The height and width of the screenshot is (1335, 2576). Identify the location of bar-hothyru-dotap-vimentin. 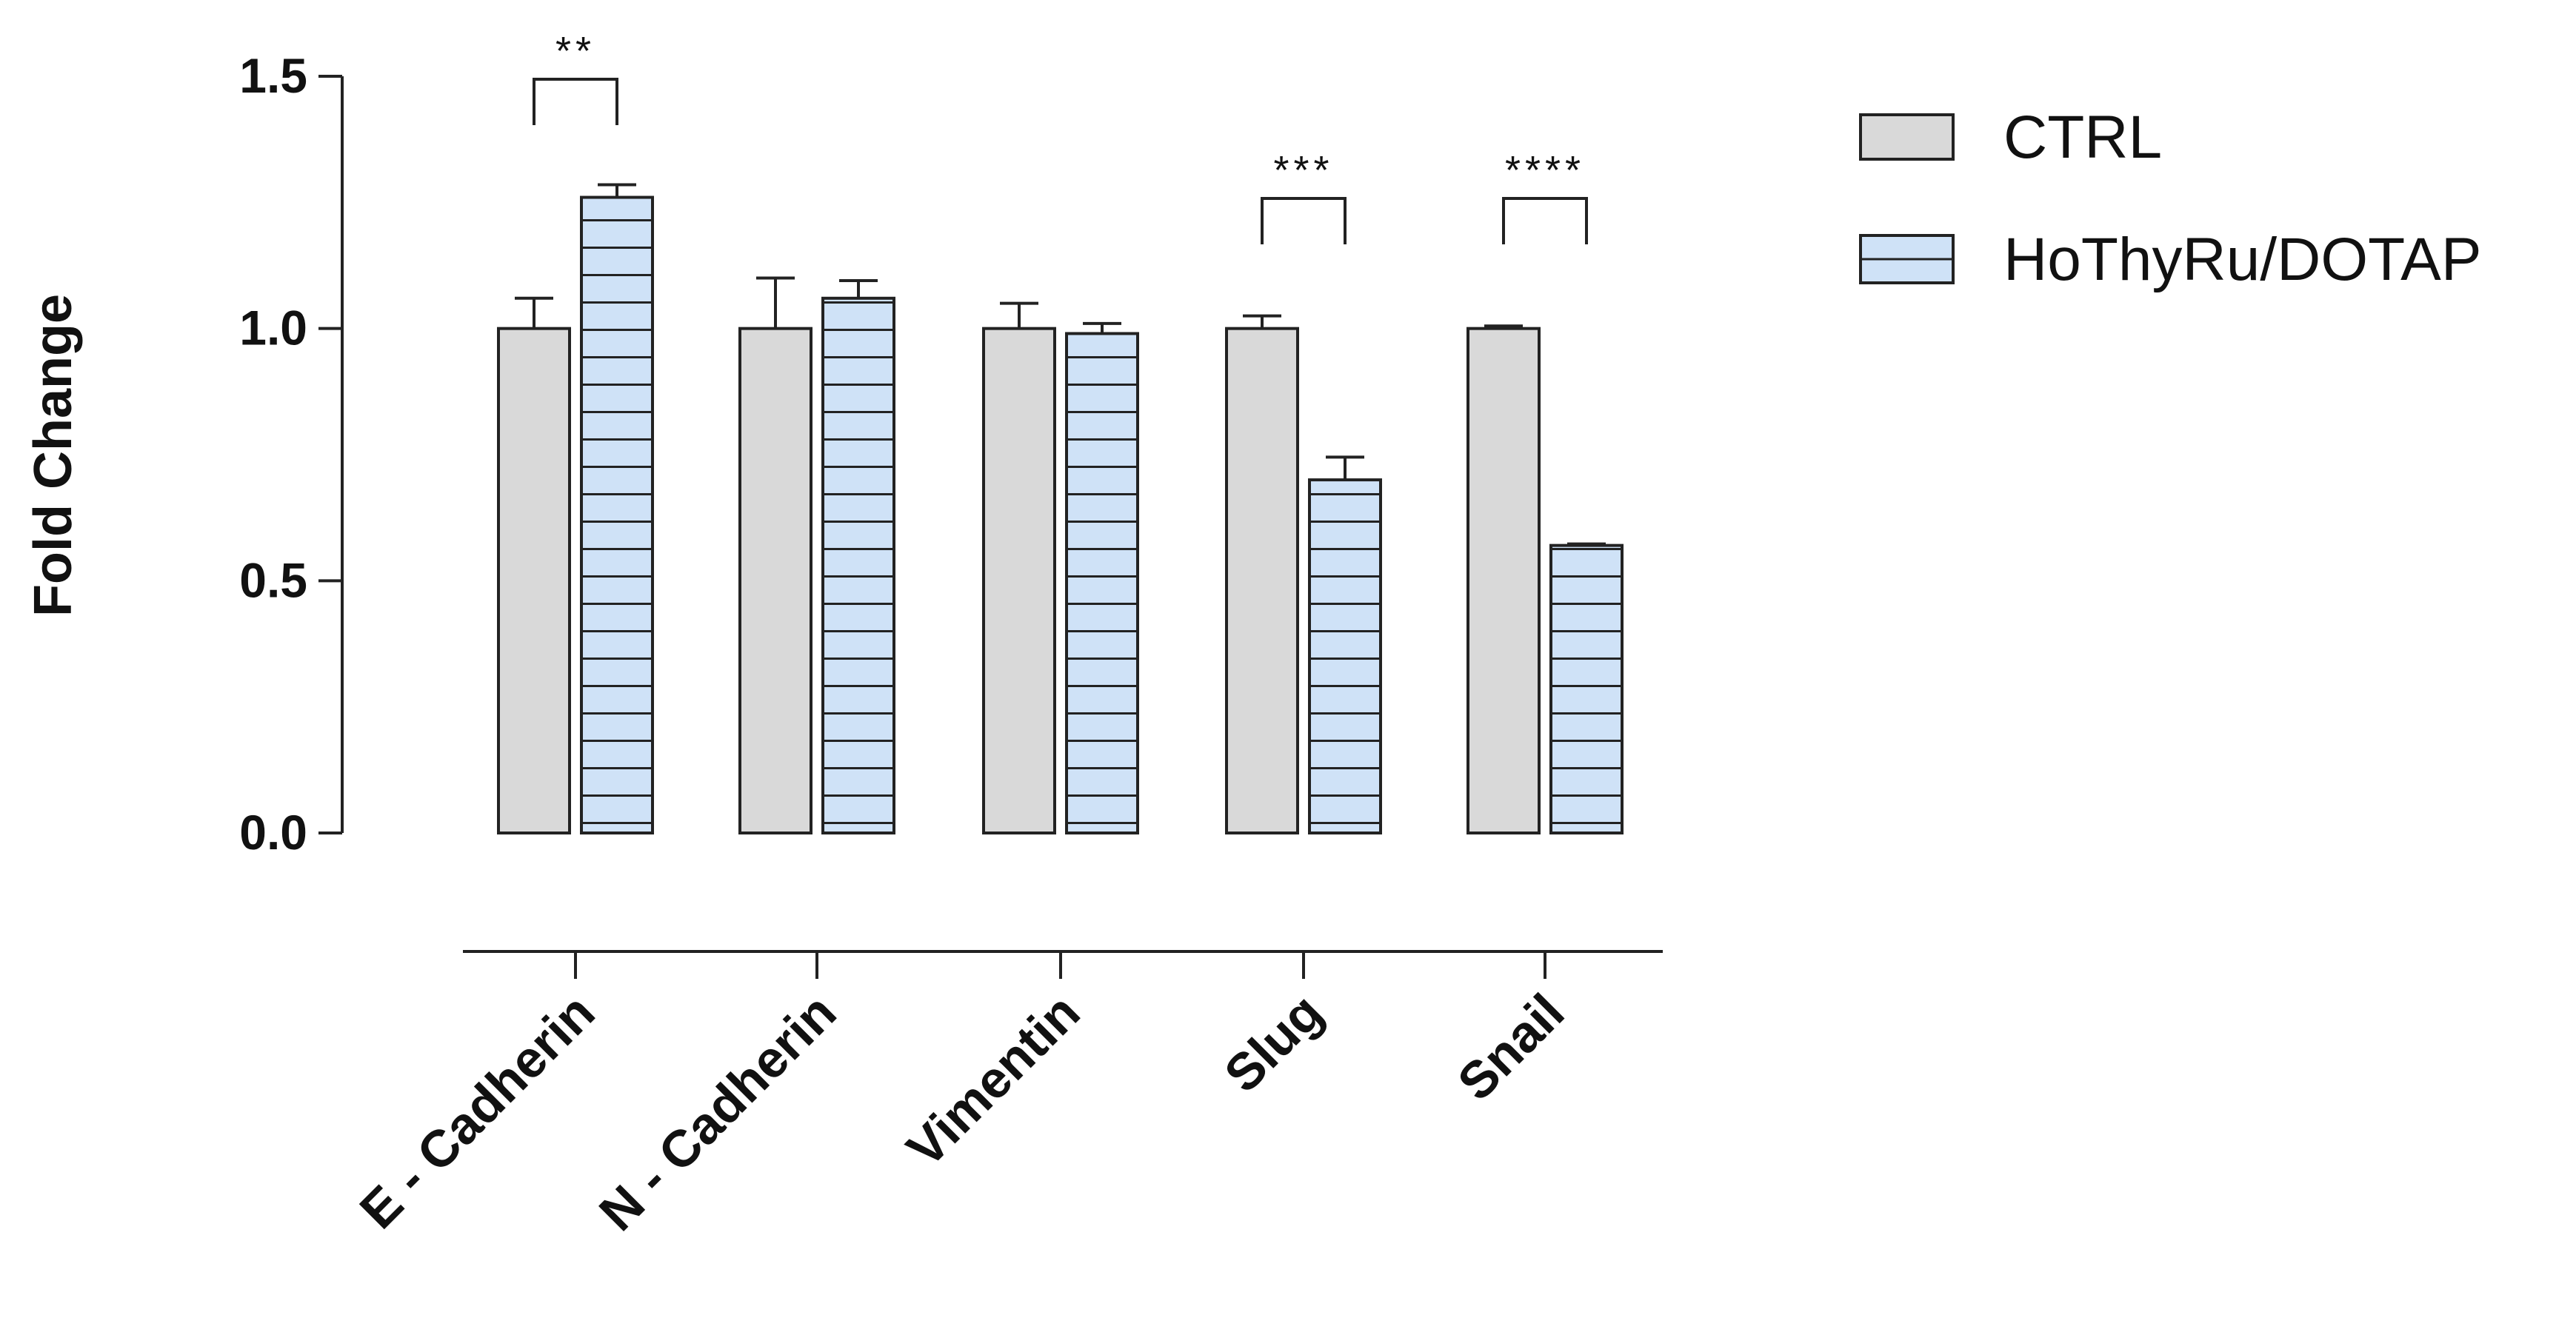
(1102, 584).